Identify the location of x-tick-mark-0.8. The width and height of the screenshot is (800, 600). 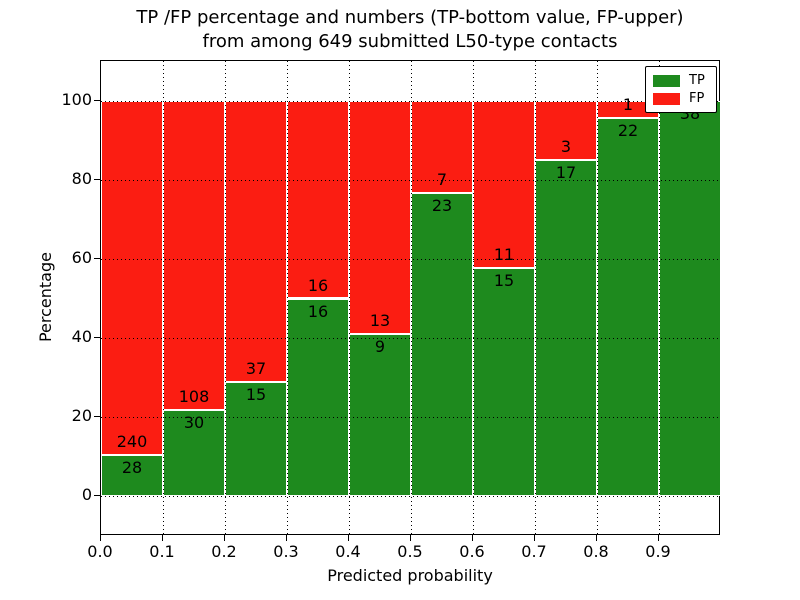
(596, 538).